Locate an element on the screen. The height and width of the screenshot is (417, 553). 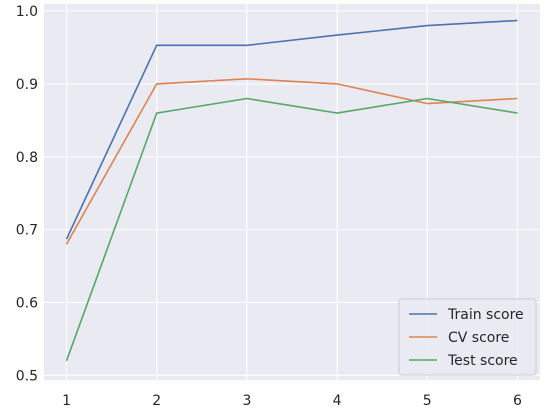
y-tick-label: 1.0 is located at coordinates (27, 12).